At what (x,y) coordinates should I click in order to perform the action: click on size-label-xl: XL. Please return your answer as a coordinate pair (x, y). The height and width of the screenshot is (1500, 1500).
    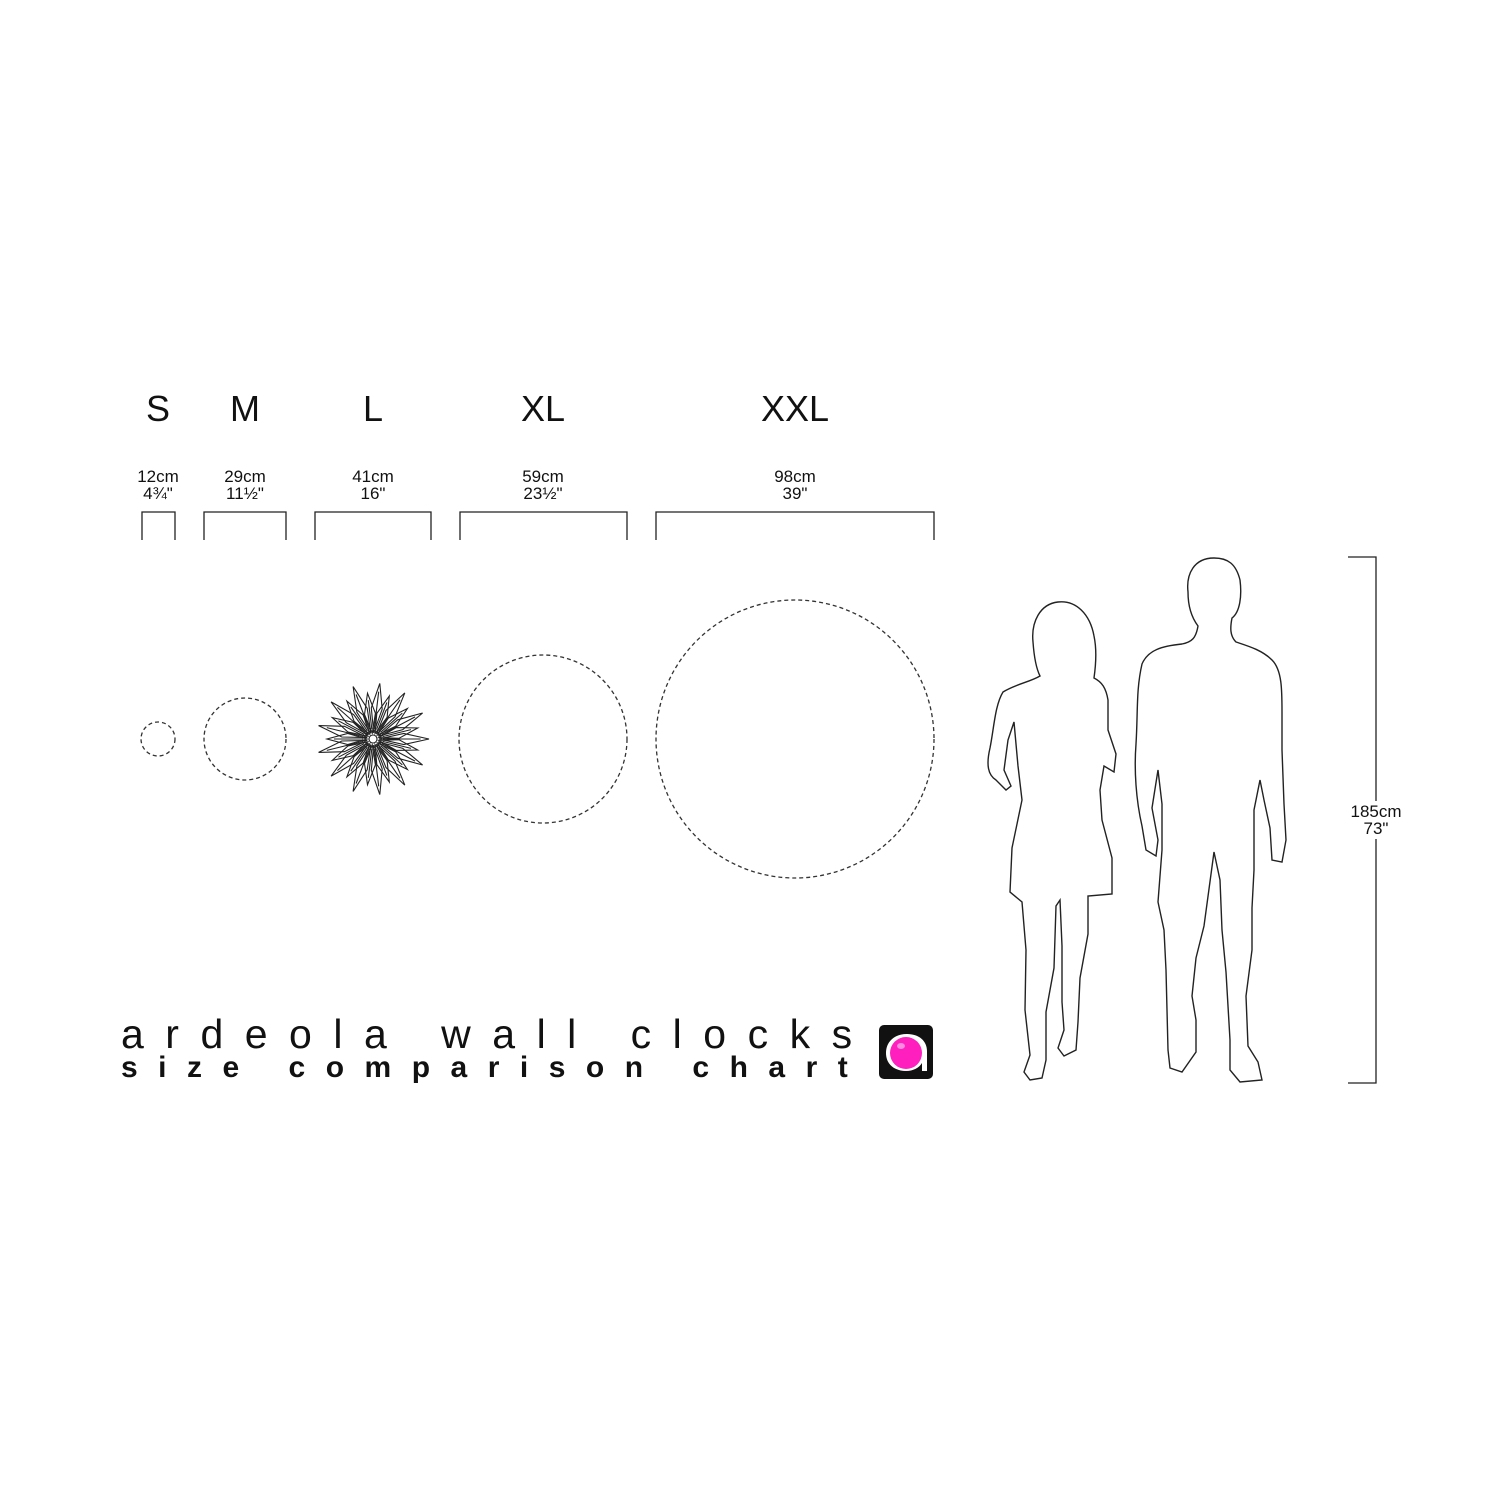
    Looking at the image, I should click on (543, 408).